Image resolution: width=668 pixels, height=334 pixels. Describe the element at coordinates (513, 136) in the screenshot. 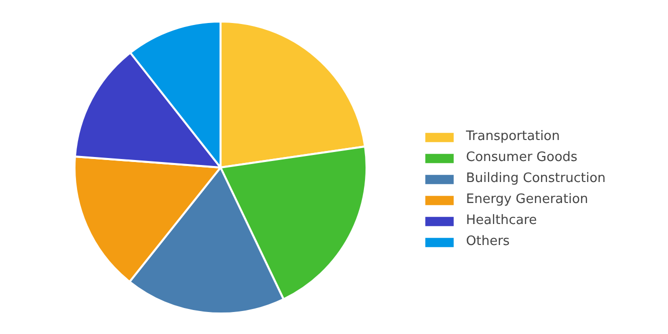

I see `legend-label: Transportation` at that location.